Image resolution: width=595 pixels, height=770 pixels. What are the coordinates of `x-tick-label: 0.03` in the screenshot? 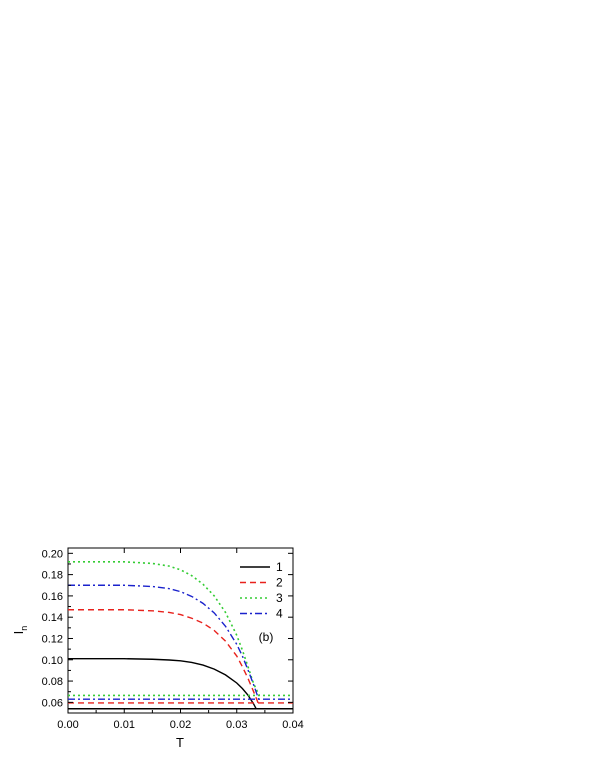 It's located at (236, 725).